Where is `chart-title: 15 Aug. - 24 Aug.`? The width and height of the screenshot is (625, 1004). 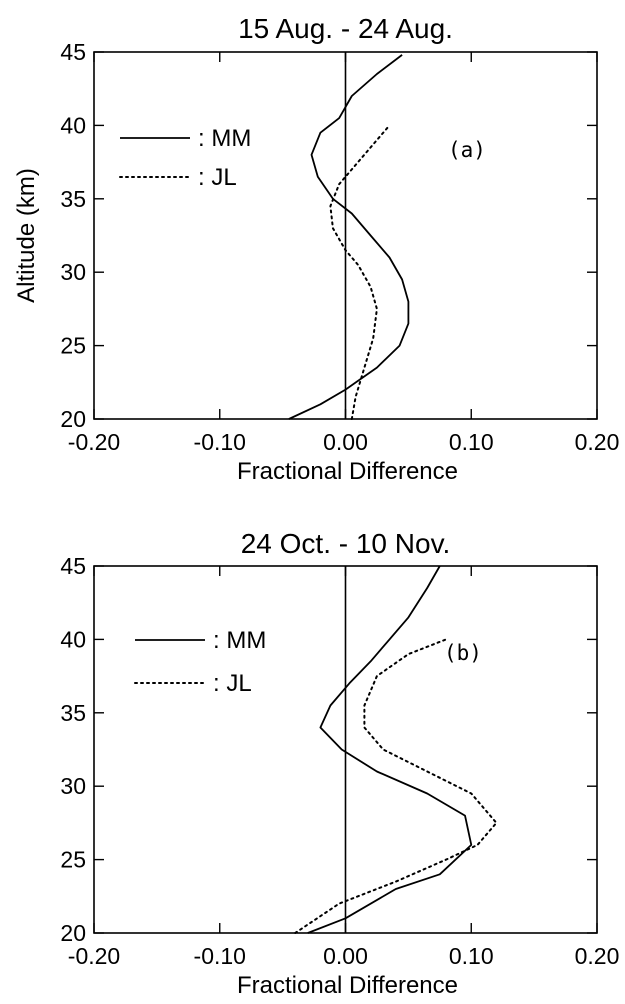 chart-title: 15 Aug. - 24 Aug. is located at coordinates (345, 28).